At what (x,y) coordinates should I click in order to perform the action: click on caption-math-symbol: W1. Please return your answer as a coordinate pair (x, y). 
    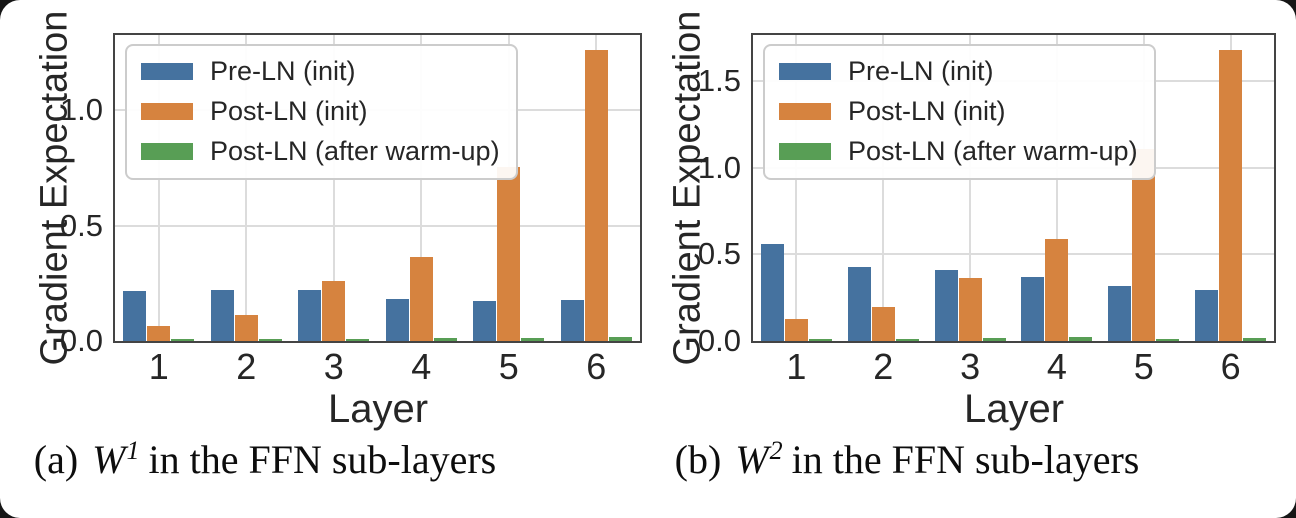
    Looking at the image, I should click on (115, 459).